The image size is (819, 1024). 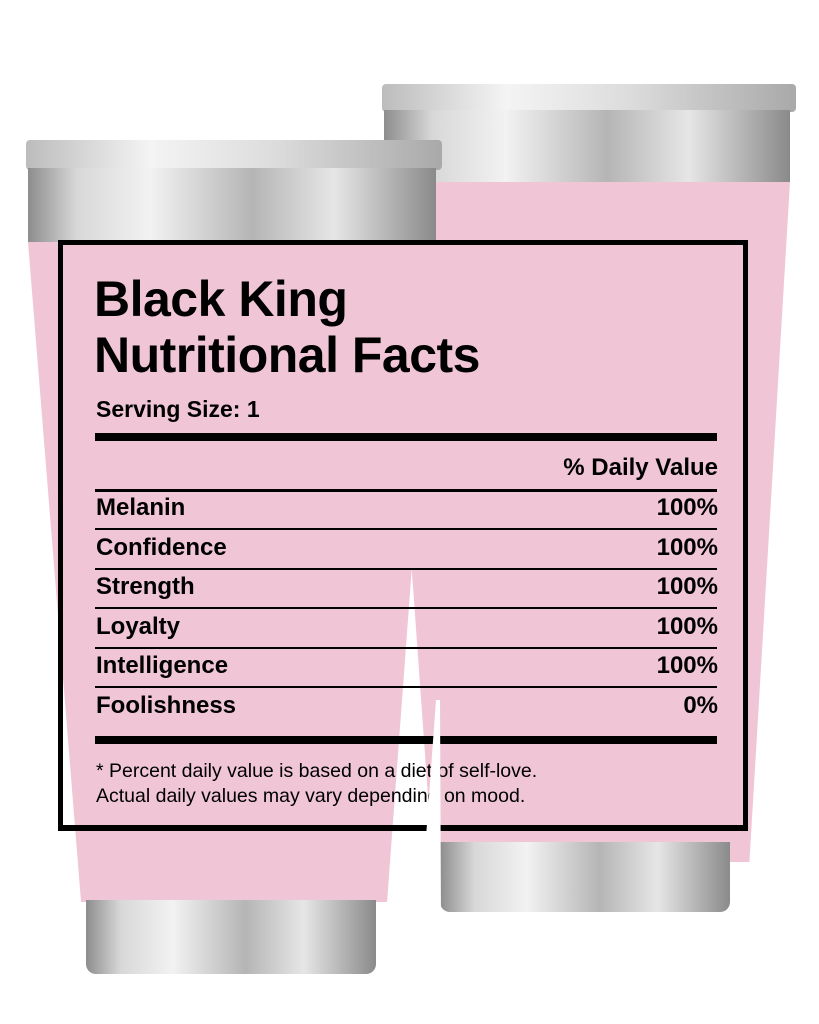 I want to click on front-lid-rim, so click(x=232, y=205).